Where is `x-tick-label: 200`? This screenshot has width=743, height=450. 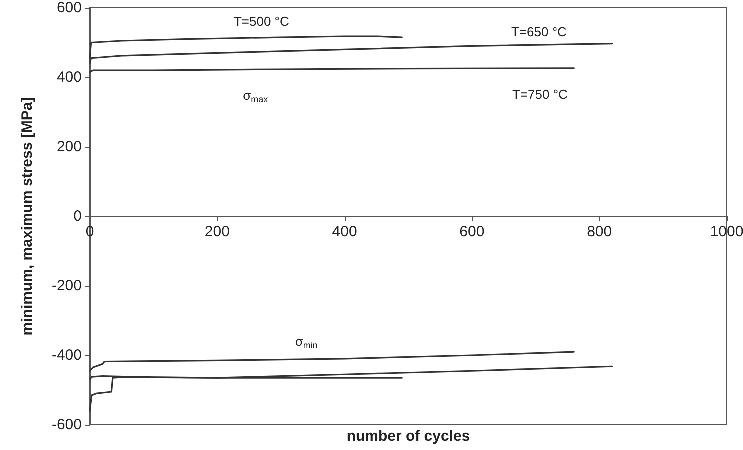 x-tick-label: 200 is located at coordinates (217, 232).